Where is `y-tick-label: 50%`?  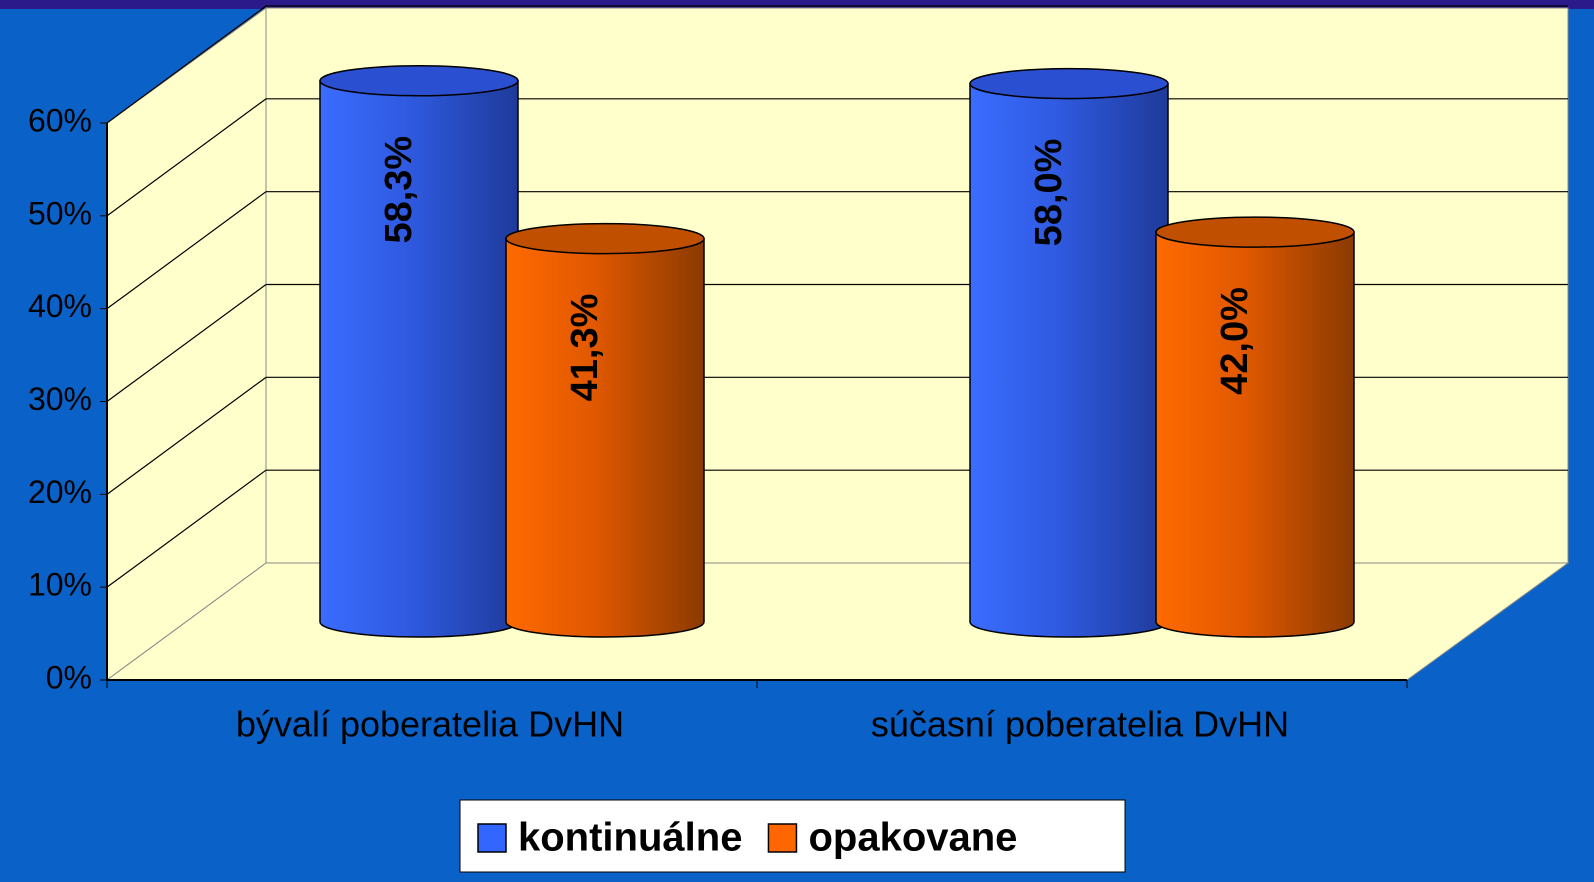 y-tick-label: 50% is located at coordinates (60, 213).